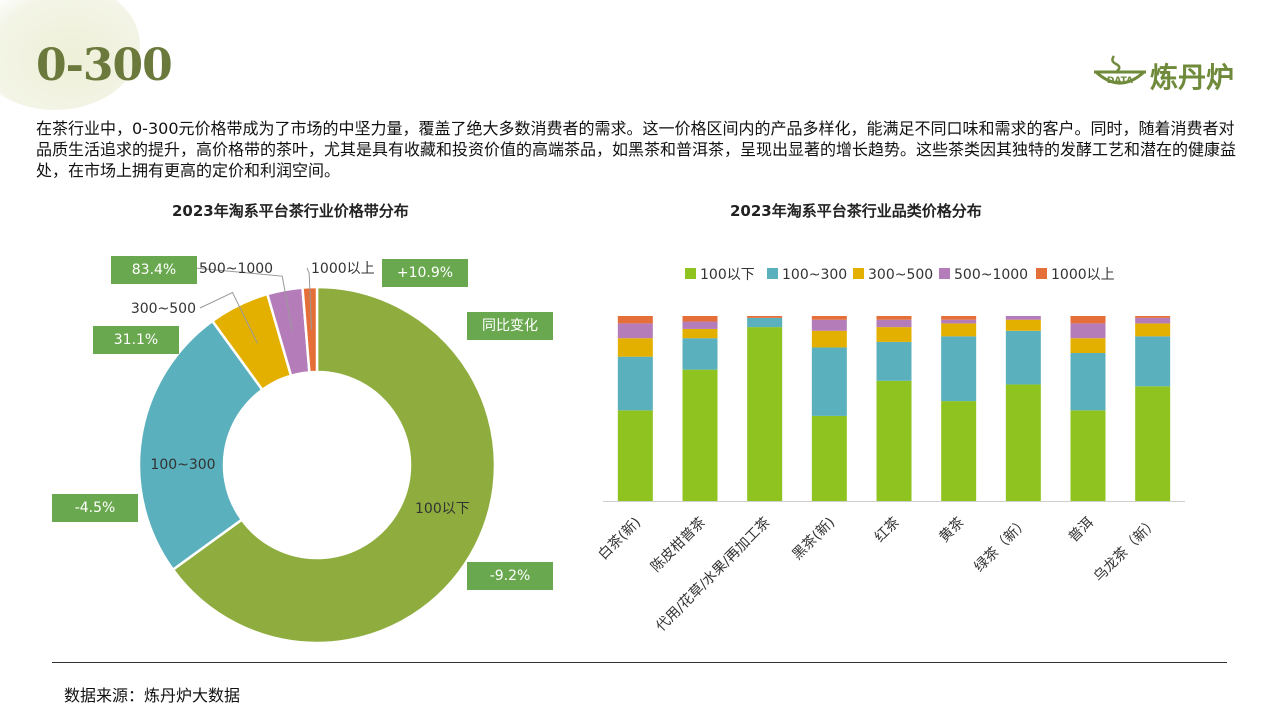  What do you see at coordinates (991, 275) in the screenshot?
I see `legend-label-3: 500~1000` at bounding box center [991, 275].